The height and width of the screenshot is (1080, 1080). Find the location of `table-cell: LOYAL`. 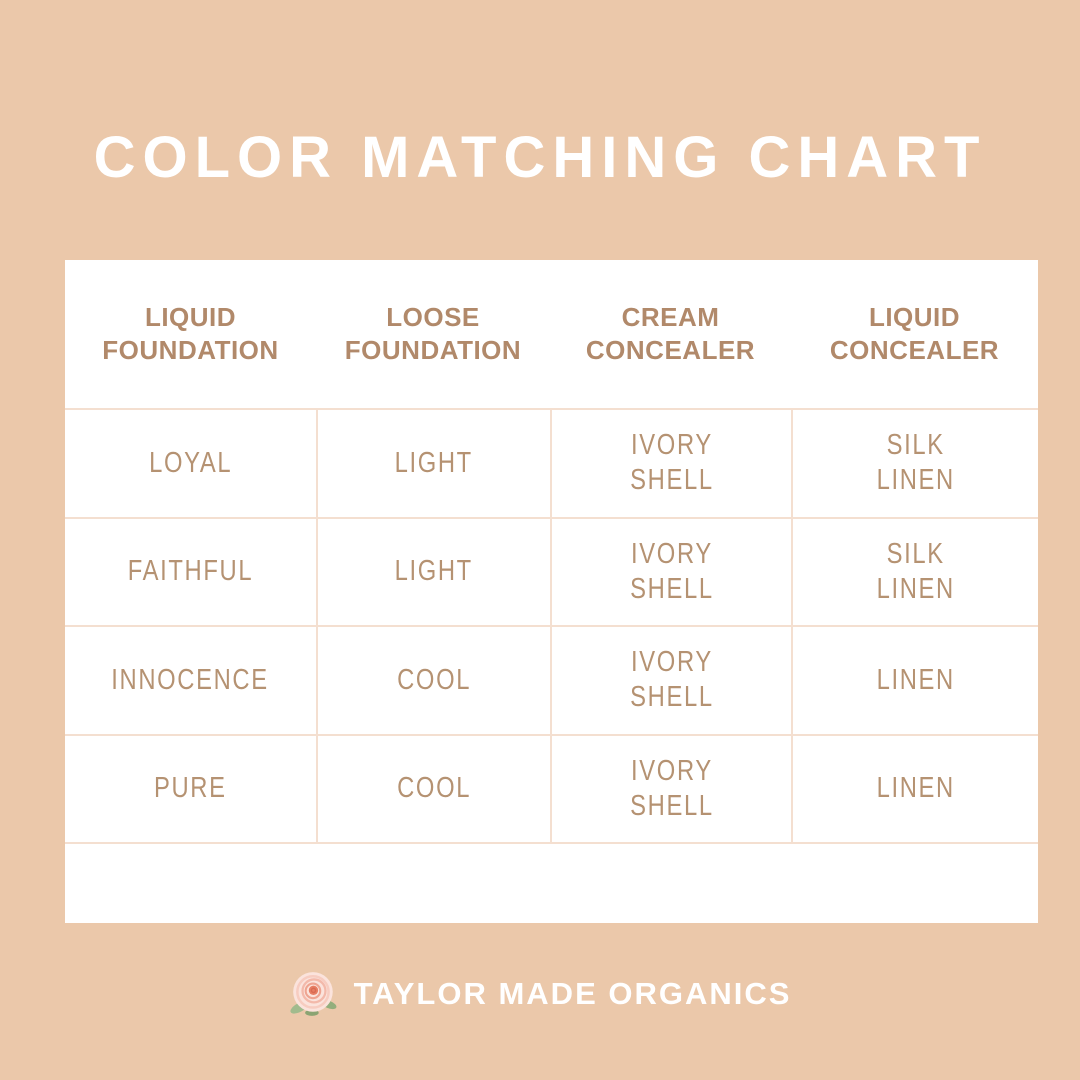

table-cell: LOYAL is located at coordinates (190, 462).